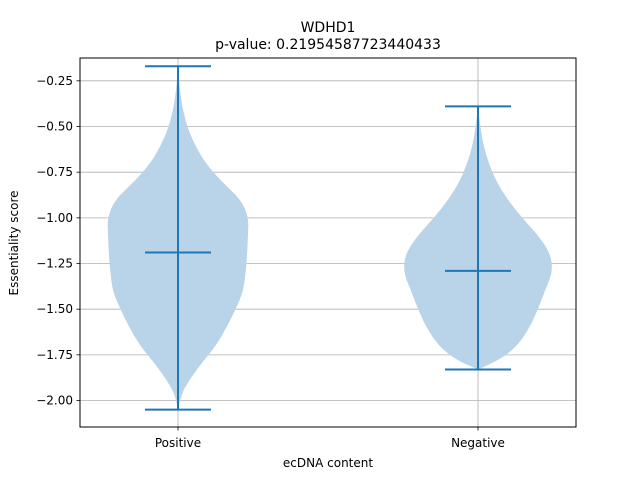  Describe the element at coordinates (328, 45) in the screenshot. I see `chart-subtitle: p-value: 0.21954587723440433` at that location.